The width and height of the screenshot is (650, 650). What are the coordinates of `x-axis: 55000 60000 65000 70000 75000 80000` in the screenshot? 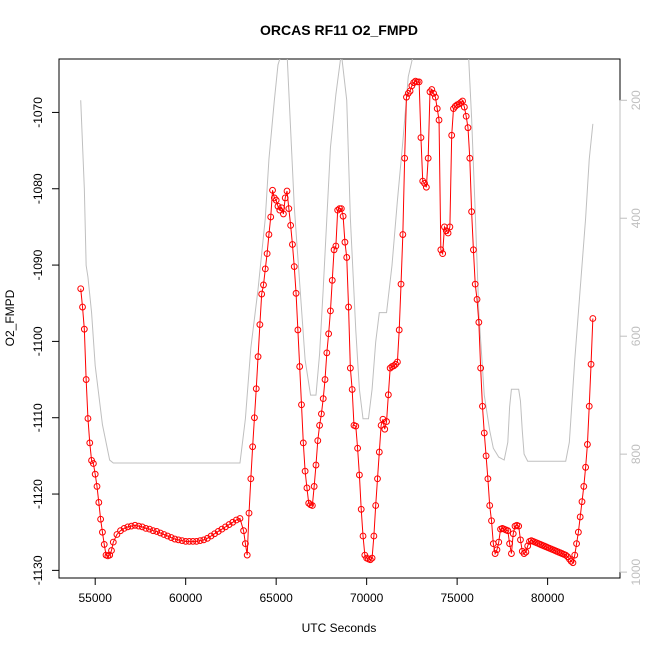 It's located at (322, 591).